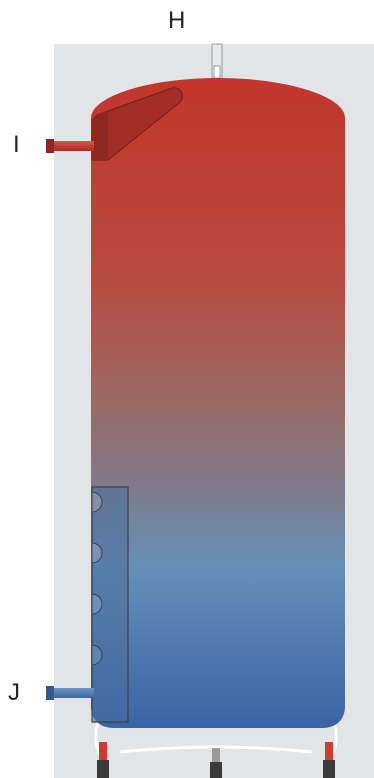  Describe the element at coordinates (110, 604) in the screenshot. I see `coil-heat-exchanger-icon` at that location.